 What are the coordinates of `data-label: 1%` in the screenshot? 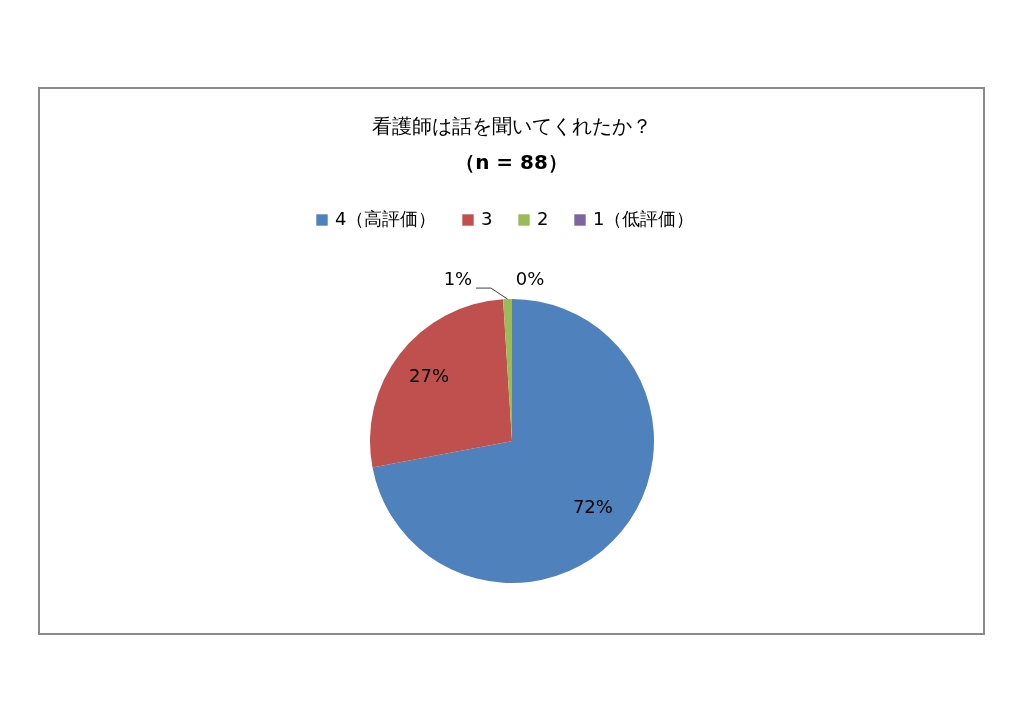 It's located at (458, 279).